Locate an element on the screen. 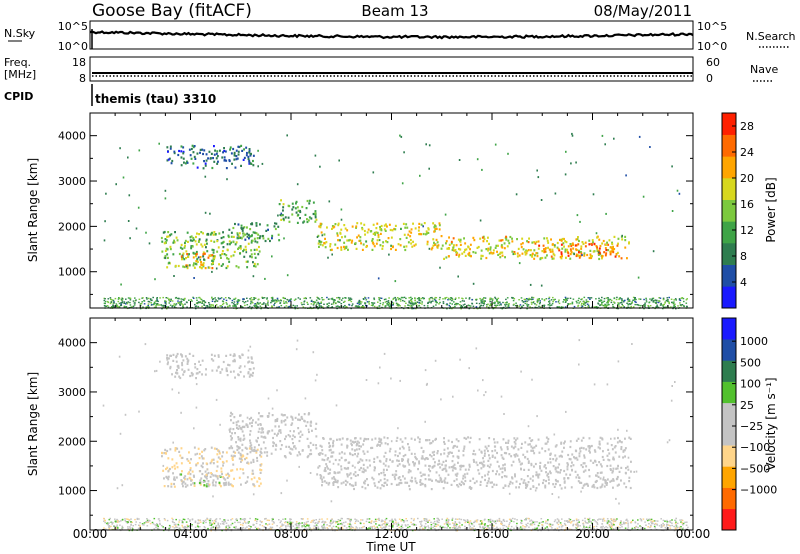 This screenshot has width=800, height=554. station-title: Goose Bay (fitACF) is located at coordinates (172, 11).